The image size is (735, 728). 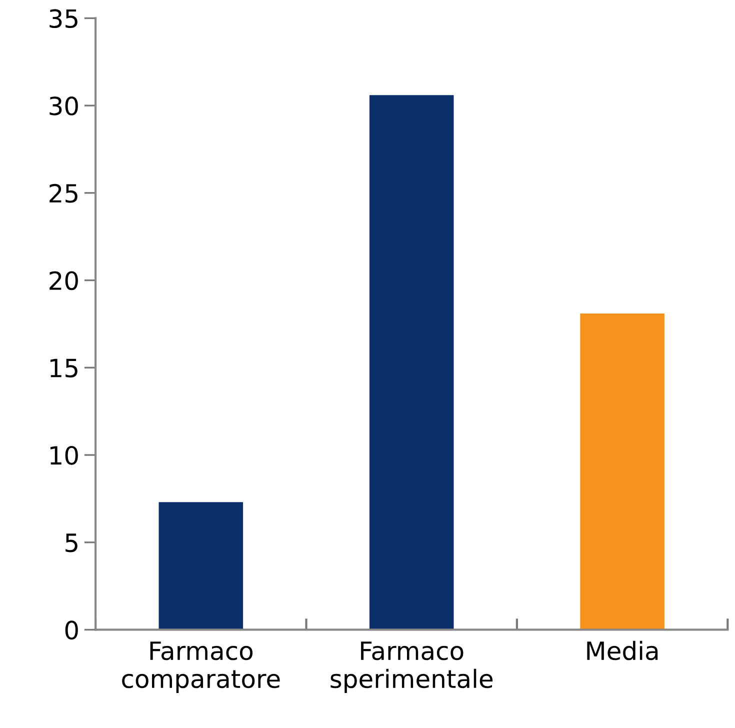 What do you see at coordinates (411, 668) in the screenshot?
I see `x-tick-label: Farmaco sperimentale` at bounding box center [411, 668].